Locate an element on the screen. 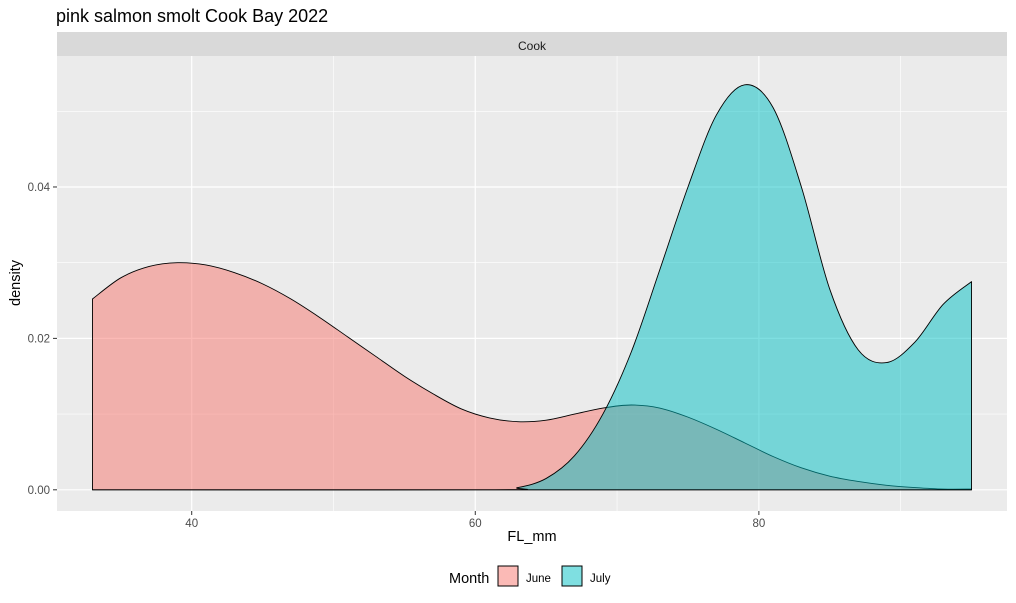  y-tick-label: 0.04 is located at coordinates (39, 188).